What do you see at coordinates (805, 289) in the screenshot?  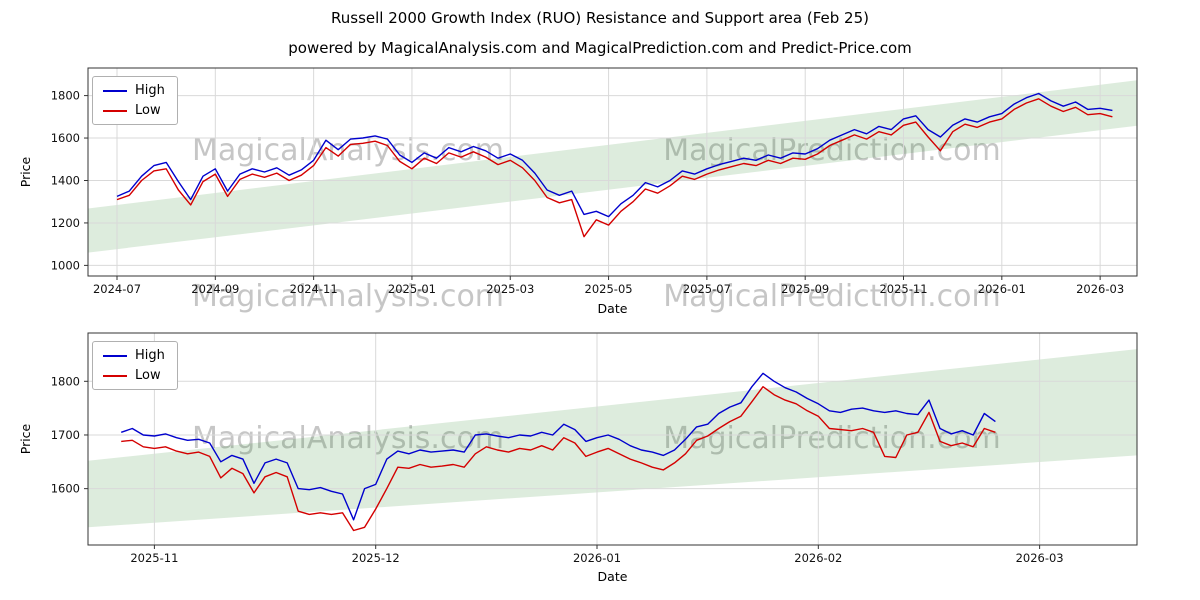 I see `x-tick-label: 2025-09` at bounding box center [805, 289].